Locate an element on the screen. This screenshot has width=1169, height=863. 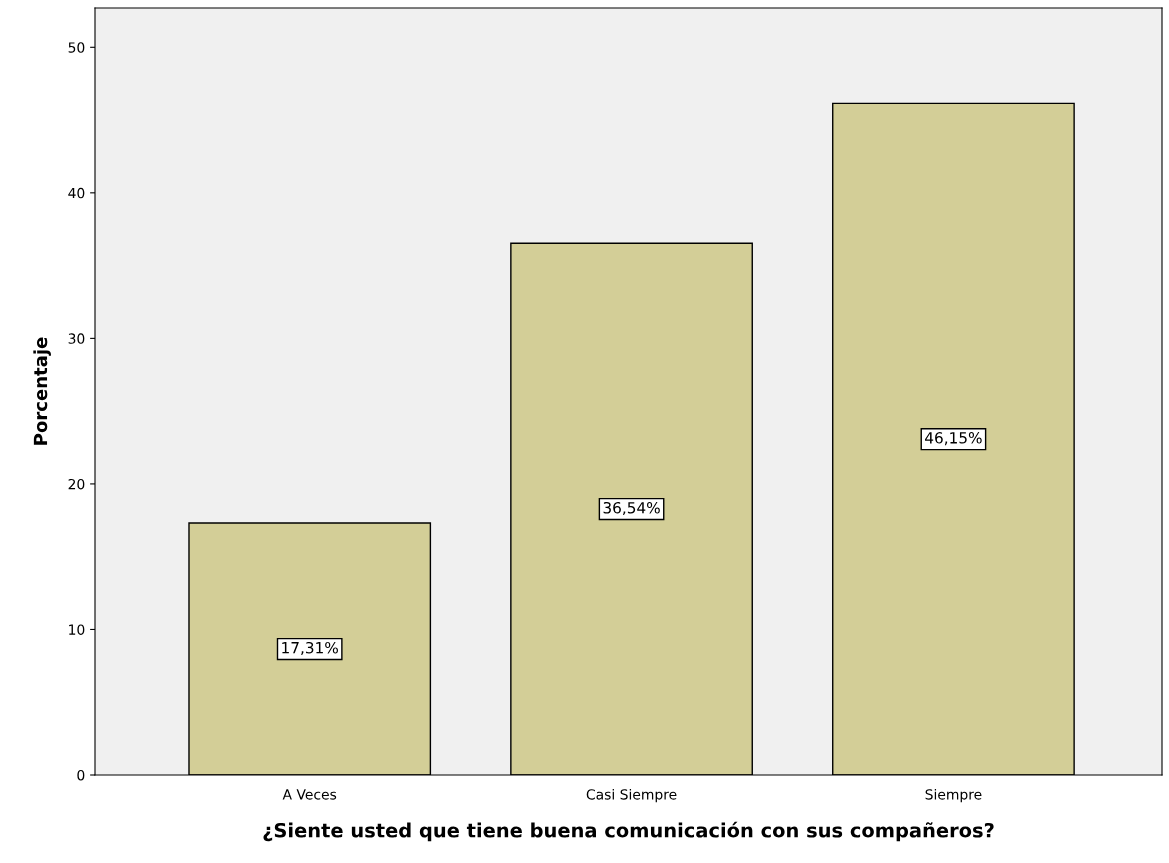
y-tick-label: 10 is located at coordinates (77, 629).